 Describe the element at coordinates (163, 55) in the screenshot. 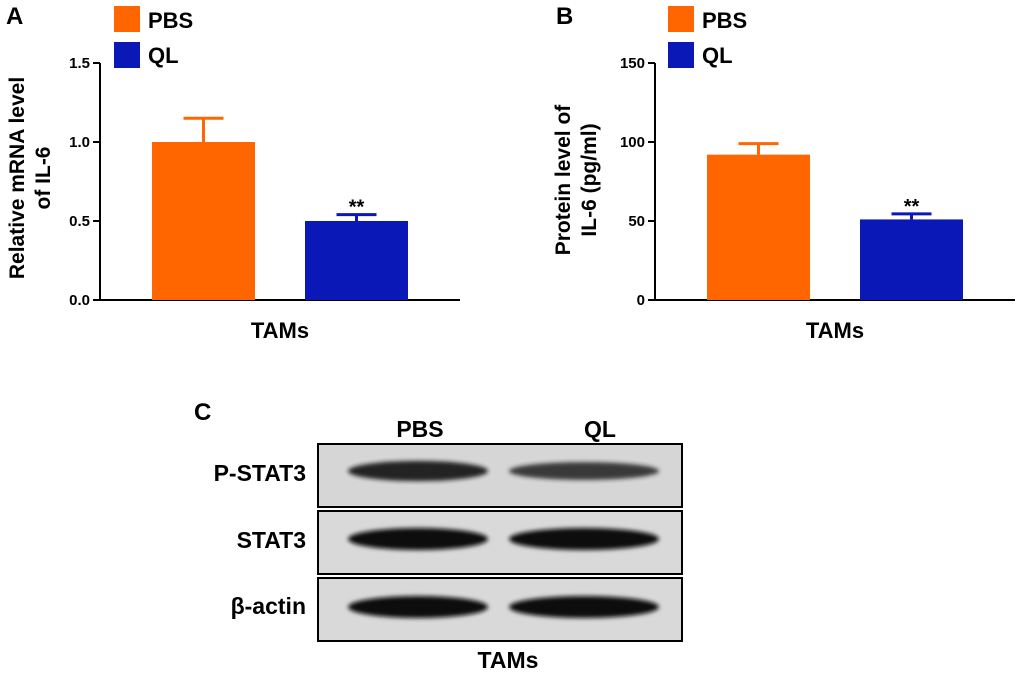

I see `panel-a-legend-ql-label: QL` at that location.